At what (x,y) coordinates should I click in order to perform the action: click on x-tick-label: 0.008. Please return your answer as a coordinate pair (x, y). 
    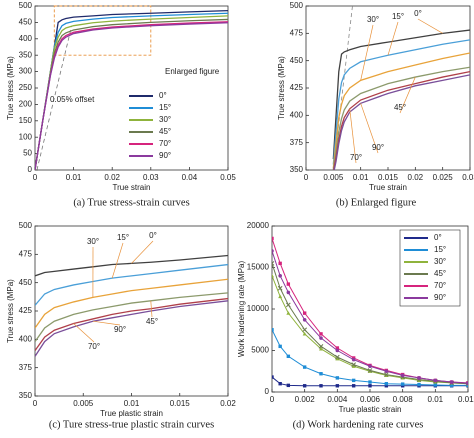
    Looking at the image, I should click on (403, 399).